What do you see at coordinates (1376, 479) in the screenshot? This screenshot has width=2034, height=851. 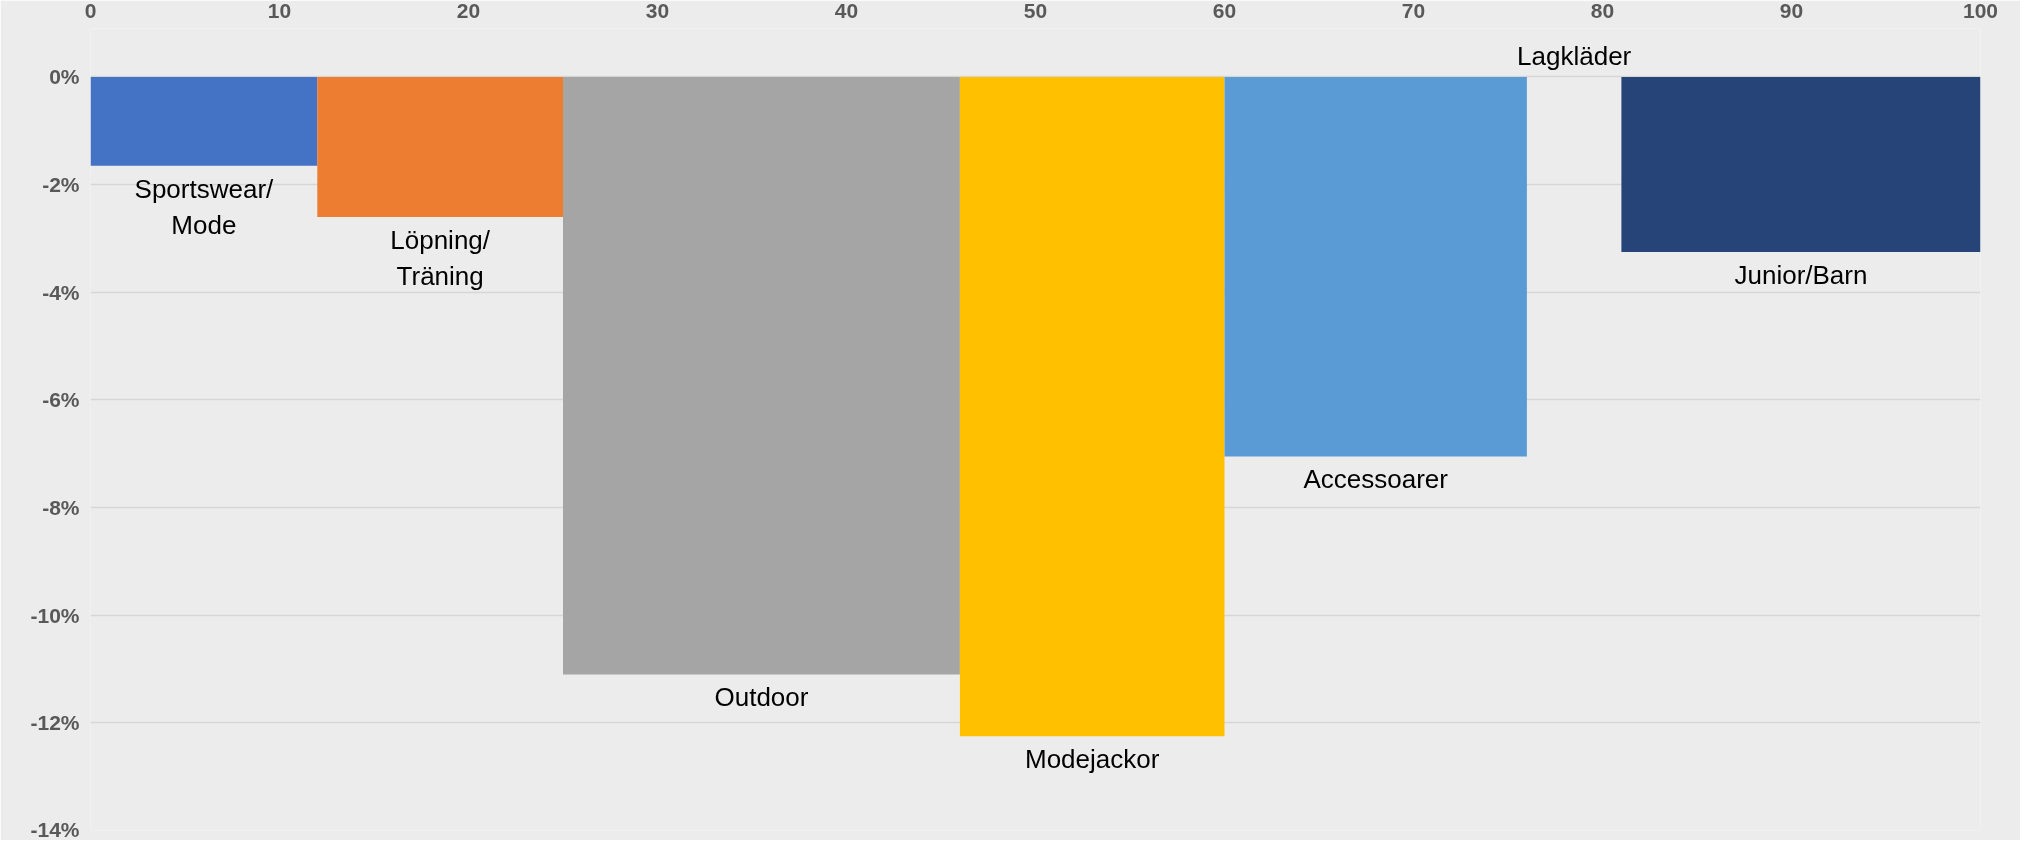 I see `annotation: Accessoarer` at bounding box center [1376, 479].